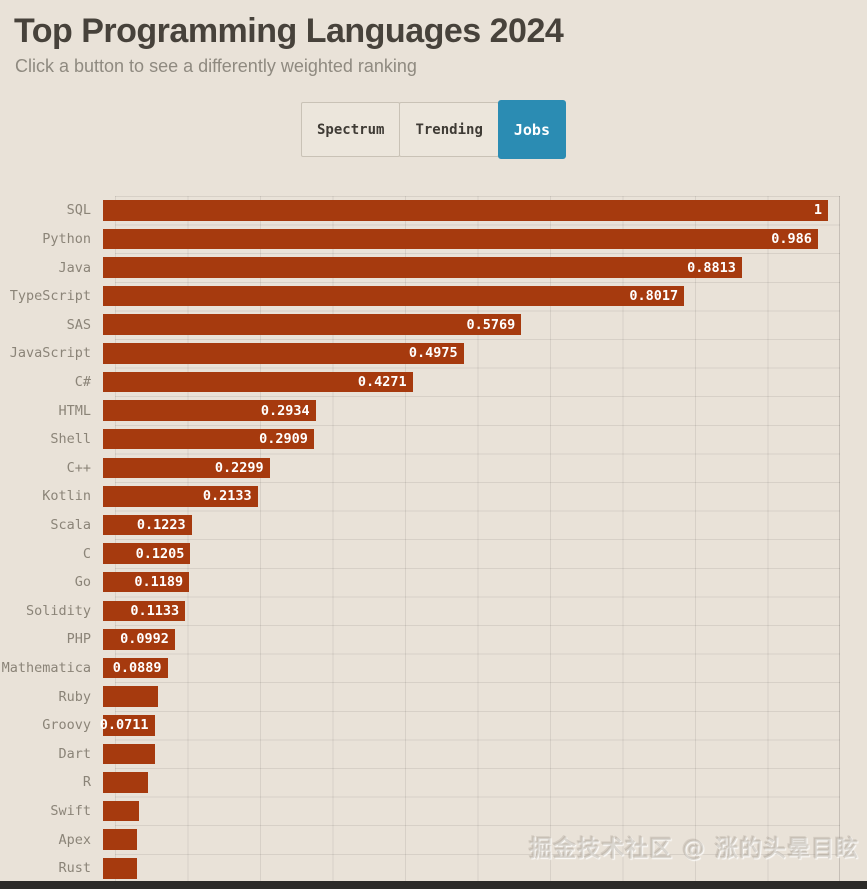 The image size is (867, 889). Describe the element at coordinates (485, 639) in the screenshot. I see `bar-track: 0.0992` at that location.